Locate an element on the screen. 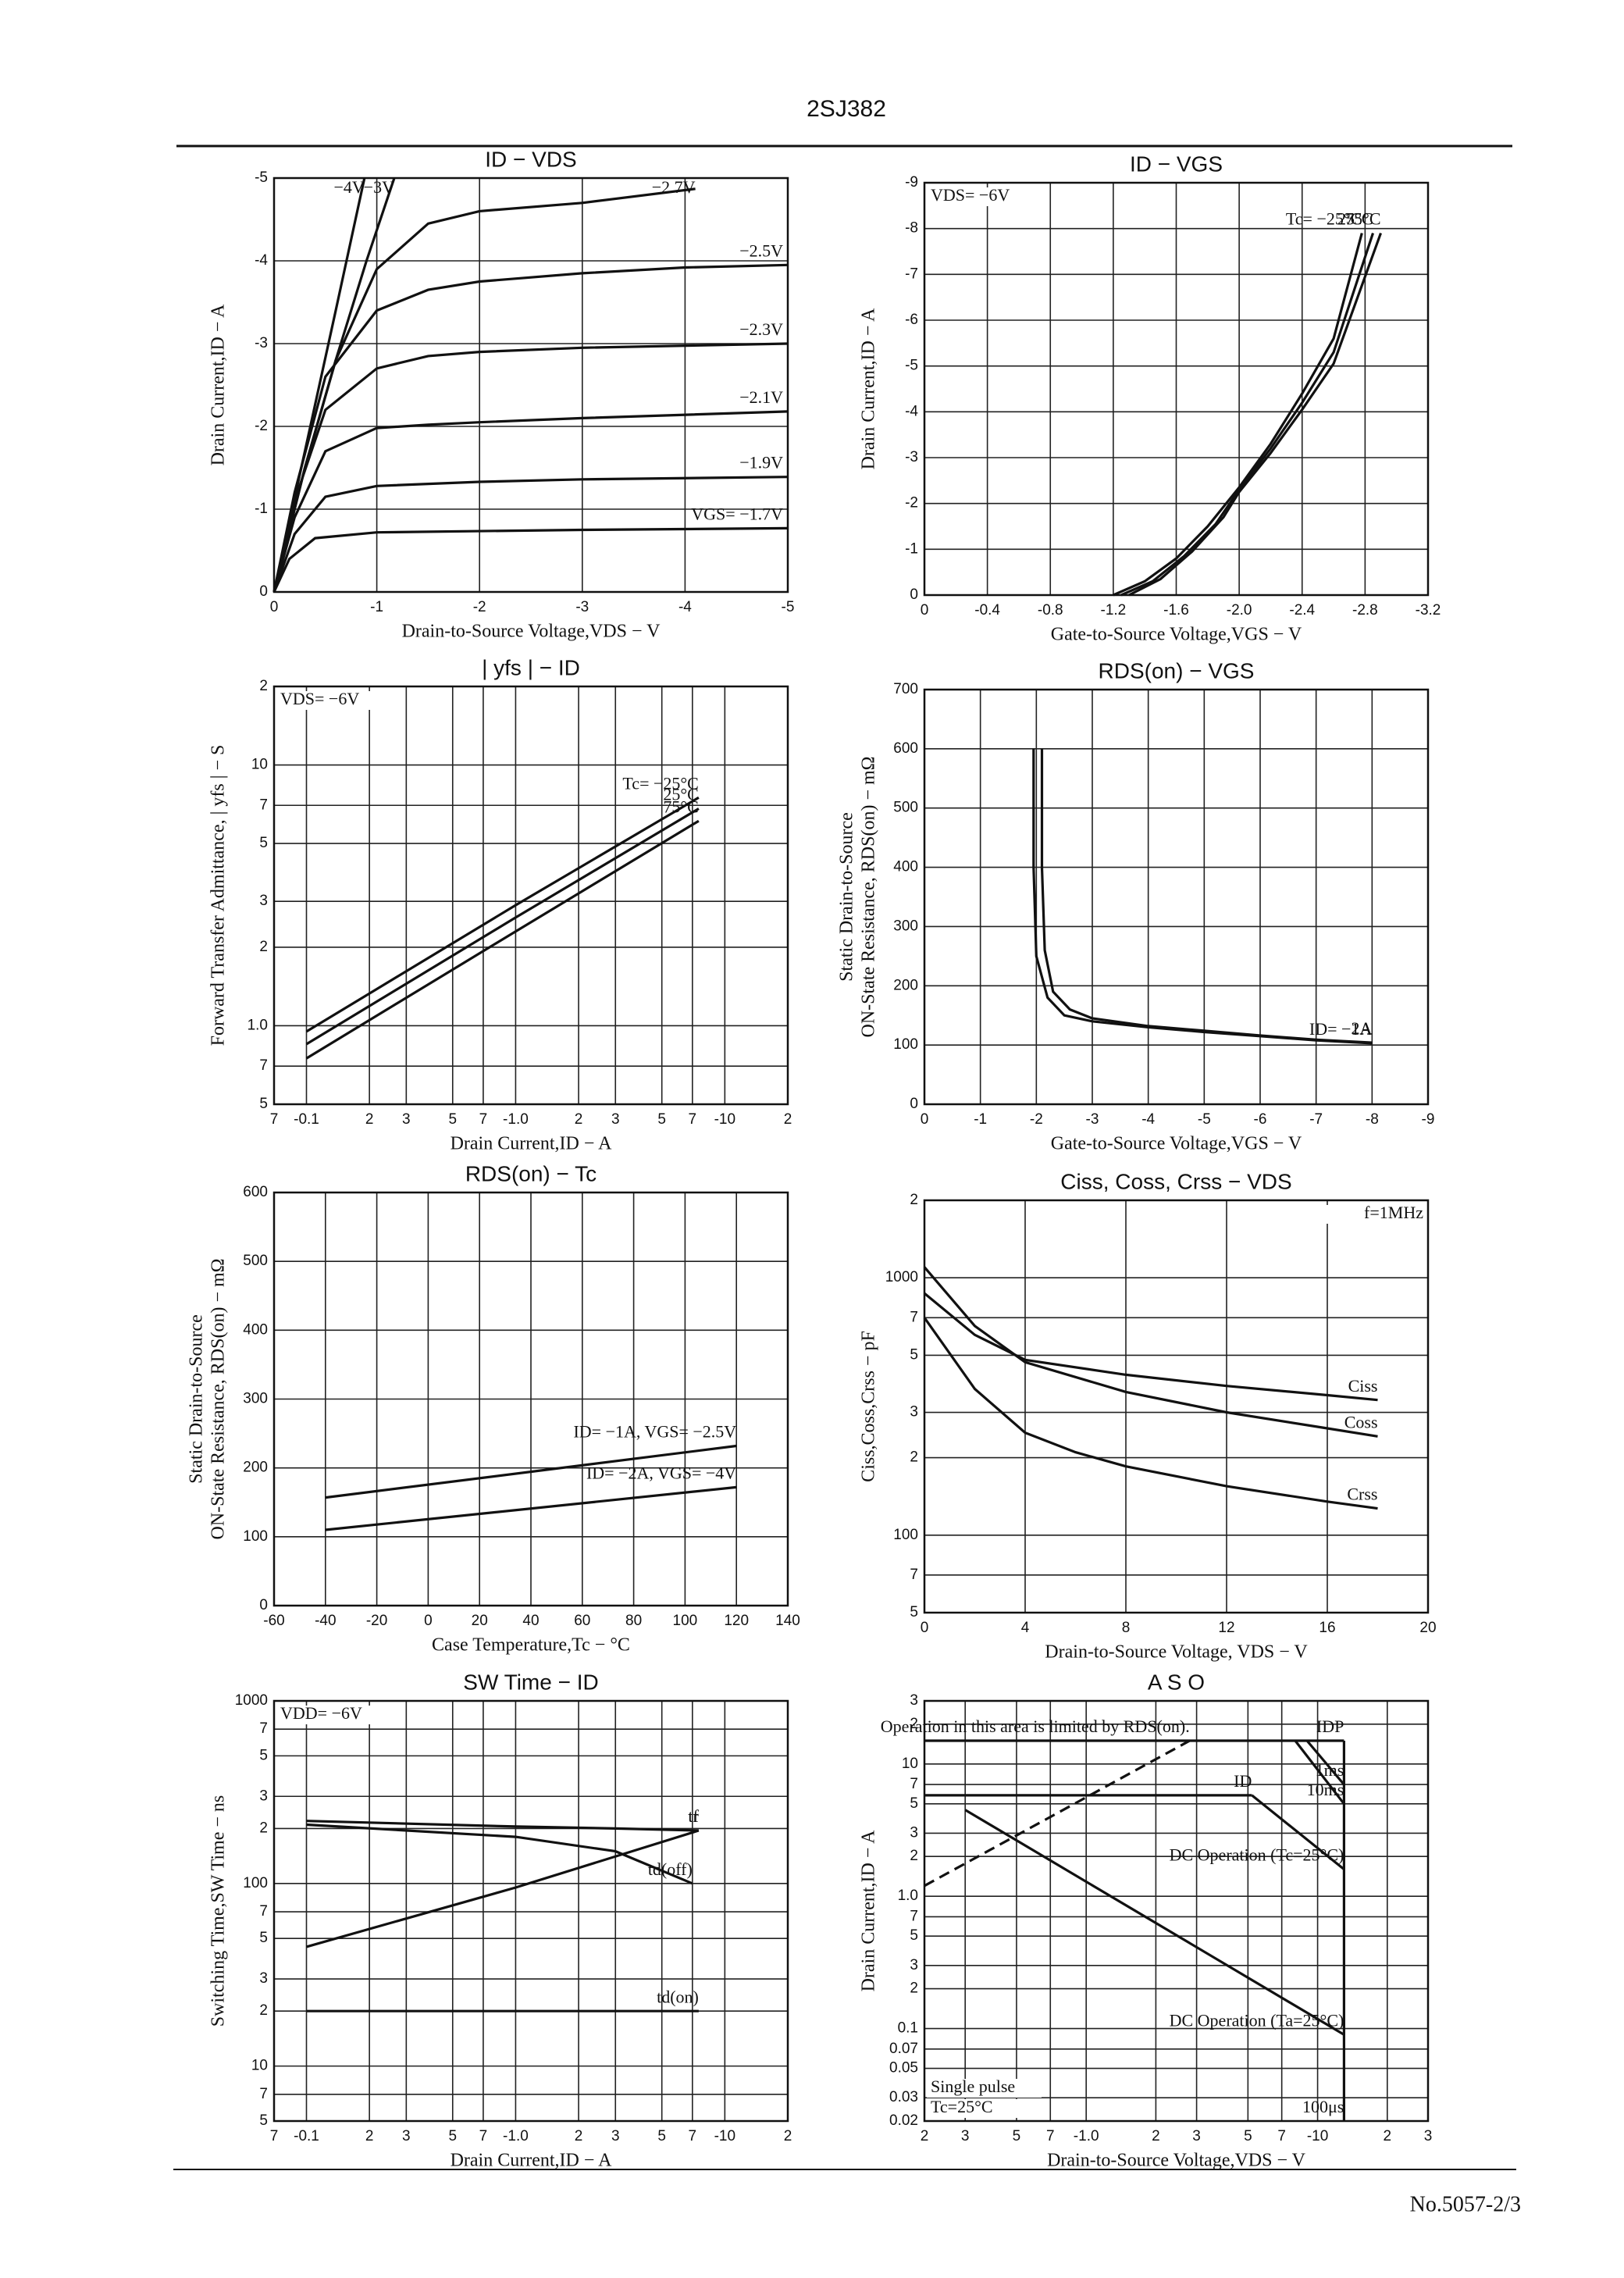 The width and height of the screenshot is (1624, 2278). x-tick-label: 0 is located at coordinates (274, 607).